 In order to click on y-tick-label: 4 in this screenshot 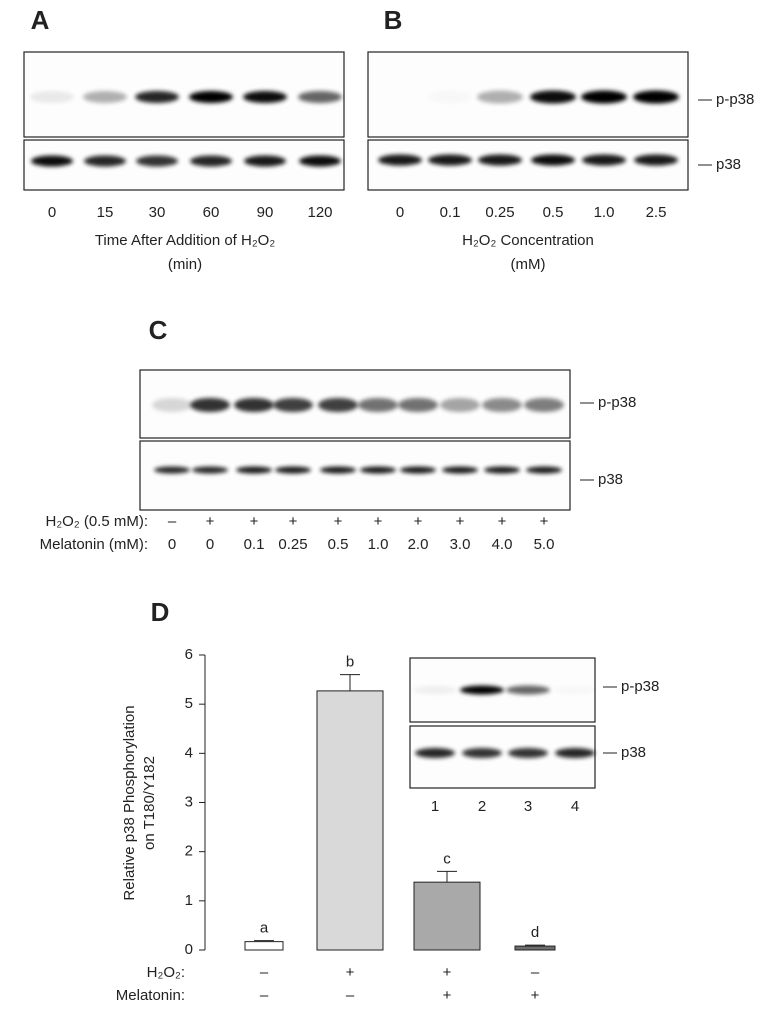, I will do `click(189, 752)`.